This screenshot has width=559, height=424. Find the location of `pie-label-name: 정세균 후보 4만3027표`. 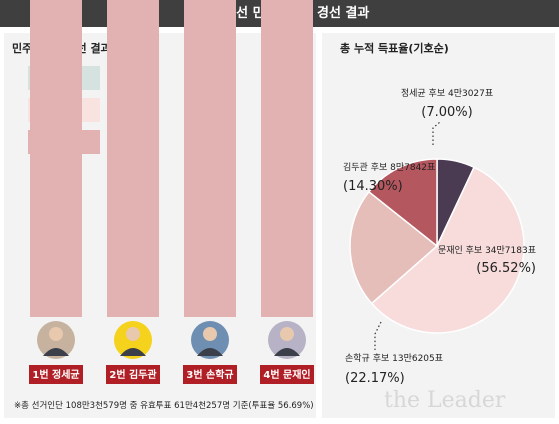

pie-label-name: 정세균 후보 4만3027표 is located at coordinates (447, 93).